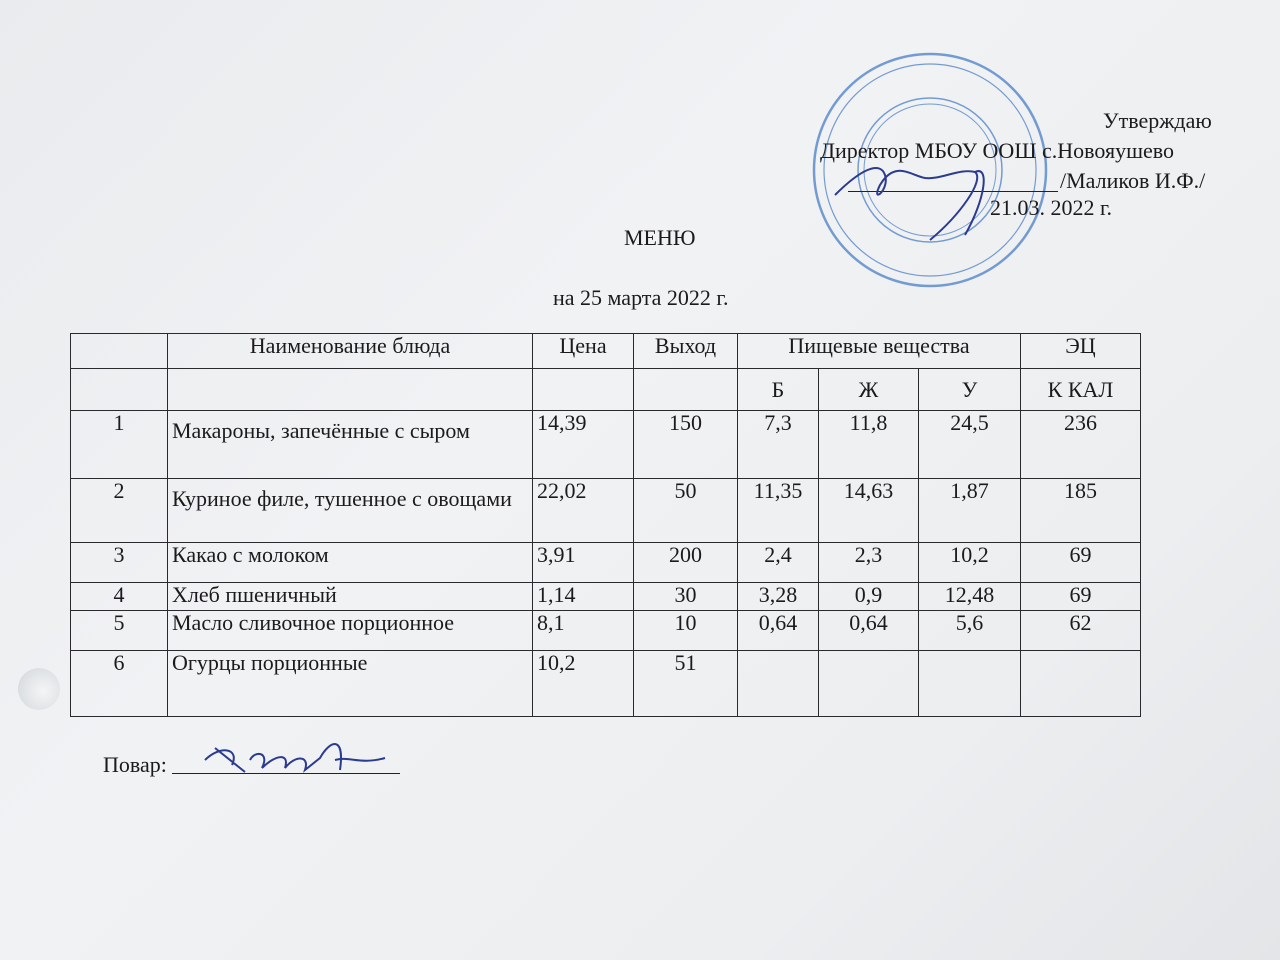 The height and width of the screenshot is (960, 1280). Describe the element at coordinates (605, 596) in the screenshot. I see `table-row: 4 Хлеб пшеничный 1,14 30 3,28 0,9 12,48 69` at that location.